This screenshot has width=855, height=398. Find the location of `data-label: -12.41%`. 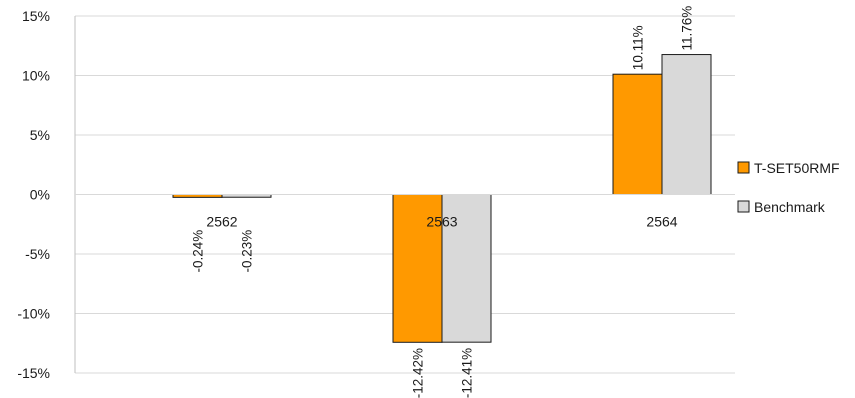

data-label: -12.41% is located at coordinates (467, 373).